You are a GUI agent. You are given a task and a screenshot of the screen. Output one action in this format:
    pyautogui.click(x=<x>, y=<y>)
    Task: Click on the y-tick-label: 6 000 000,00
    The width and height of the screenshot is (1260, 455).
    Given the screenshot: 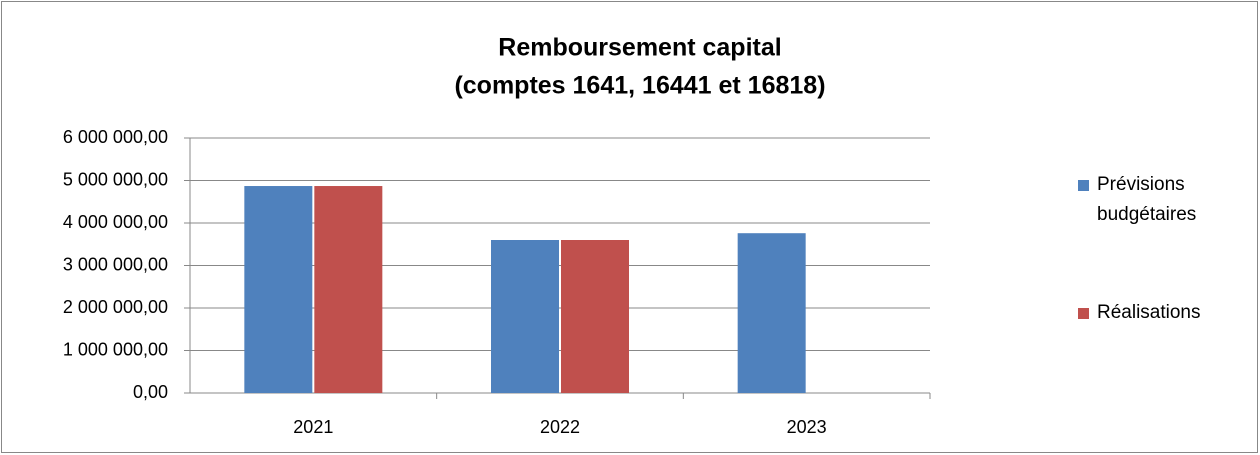 What is the action you would take?
    pyautogui.click(x=115, y=137)
    